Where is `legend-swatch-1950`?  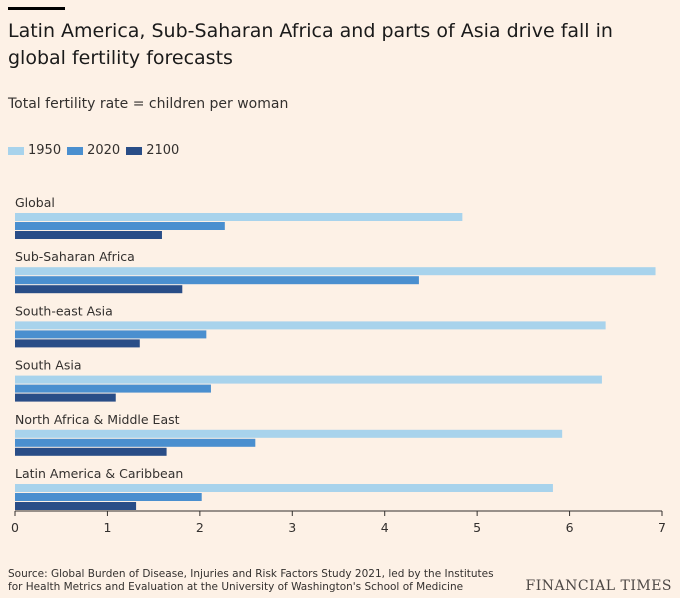 legend-swatch-1950 is located at coordinates (16, 150).